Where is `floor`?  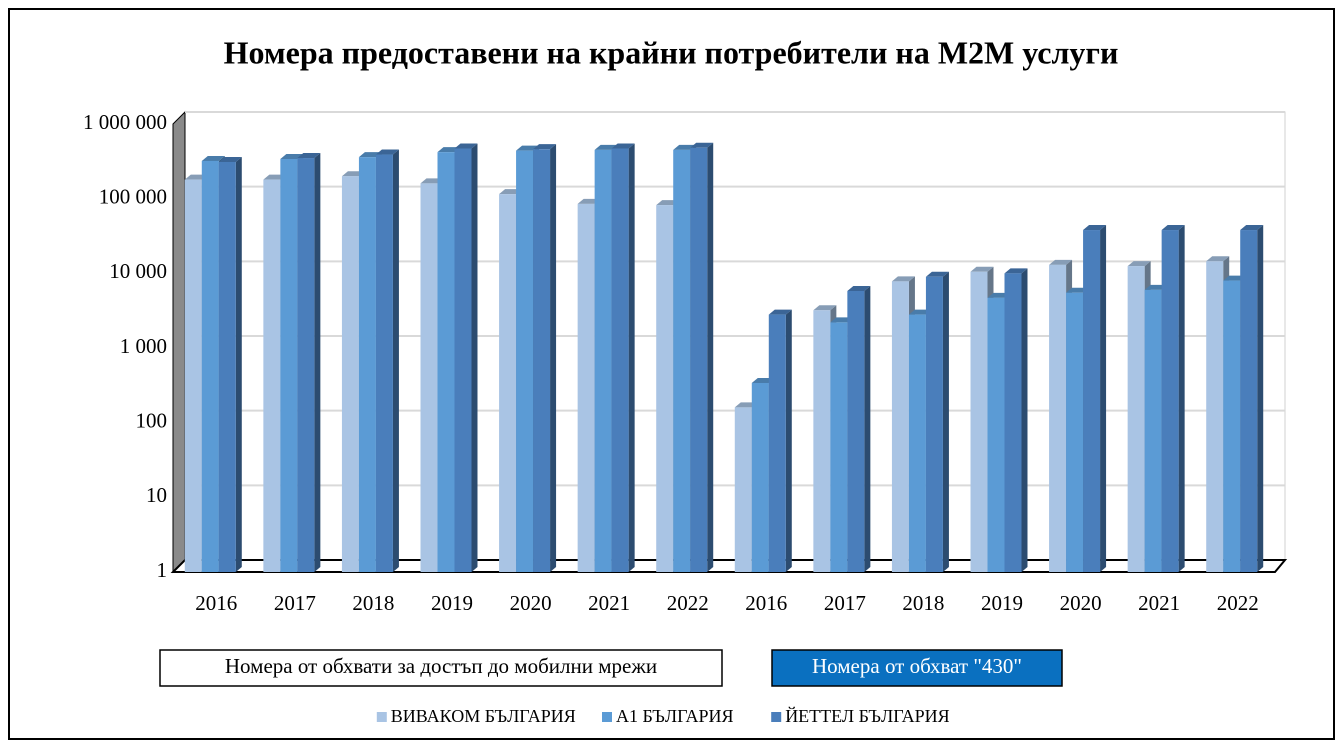 floor is located at coordinates (729, 566).